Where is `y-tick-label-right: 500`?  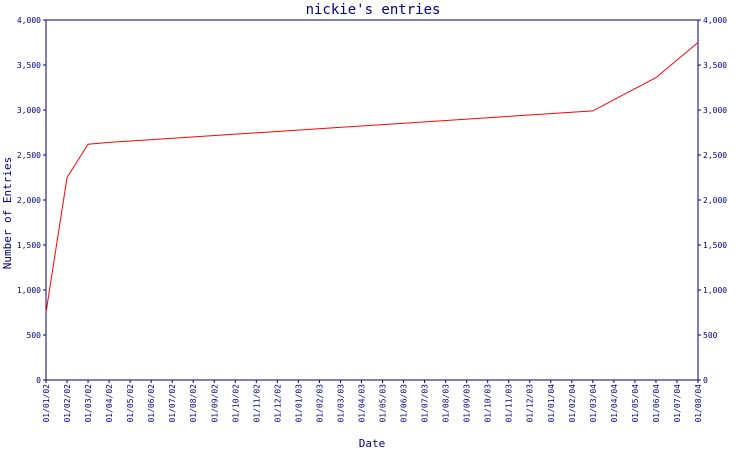
y-tick-label-right: 500 is located at coordinates (710, 335).